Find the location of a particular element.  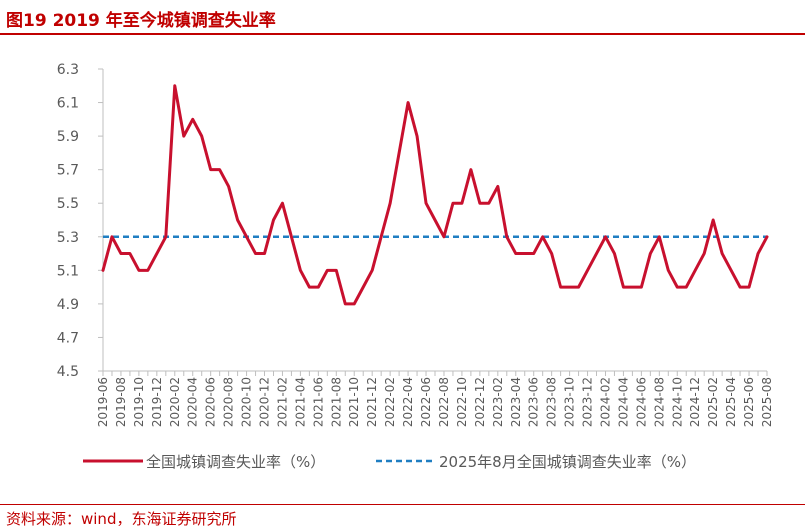

x-tick-label: 2025-08 is located at coordinates (767, 402).